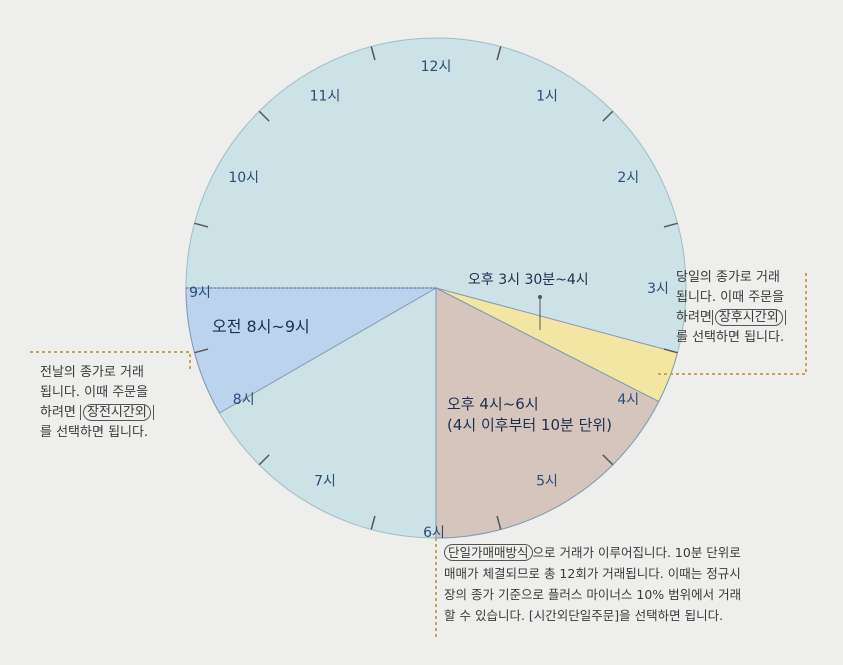 The width and height of the screenshot is (843, 665). I want to click on closing-range-label: 오후 3시 30분~4시, so click(528, 280).